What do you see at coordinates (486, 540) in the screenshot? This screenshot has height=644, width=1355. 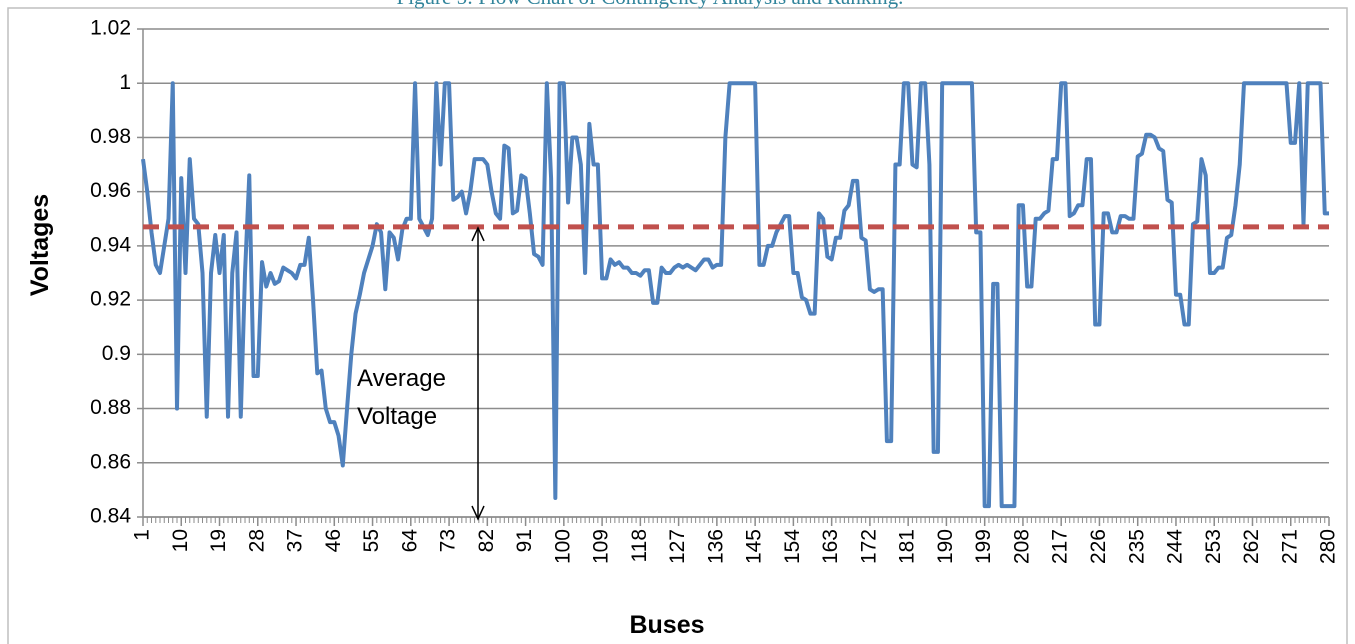 I see `x-tick-label: 82` at bounding box center [486, 540].